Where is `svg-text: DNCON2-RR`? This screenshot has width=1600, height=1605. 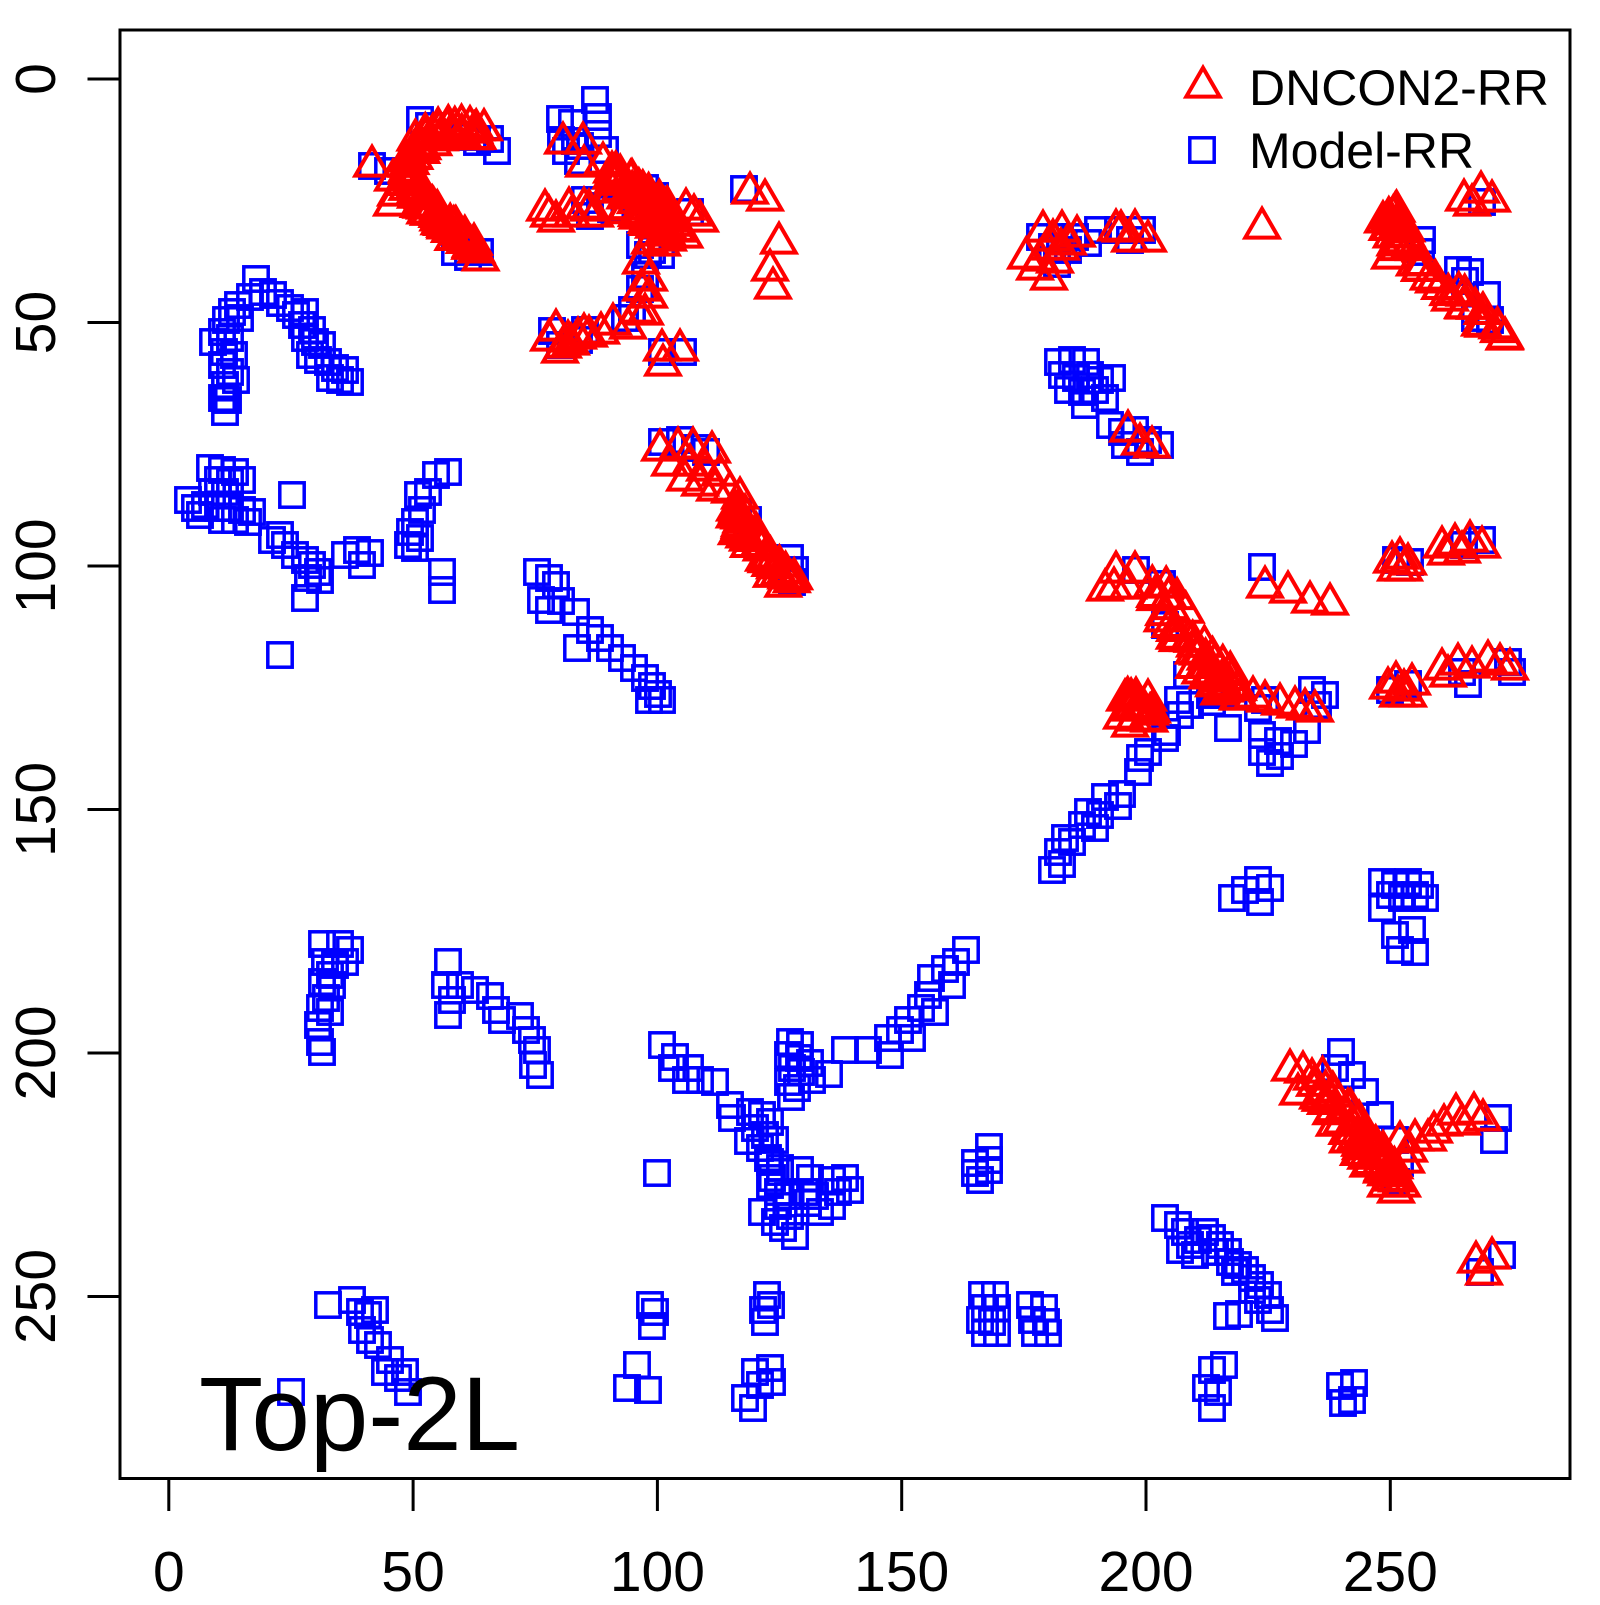 svg-text: DNCON2-RR is located at coordinates (1399, 88).